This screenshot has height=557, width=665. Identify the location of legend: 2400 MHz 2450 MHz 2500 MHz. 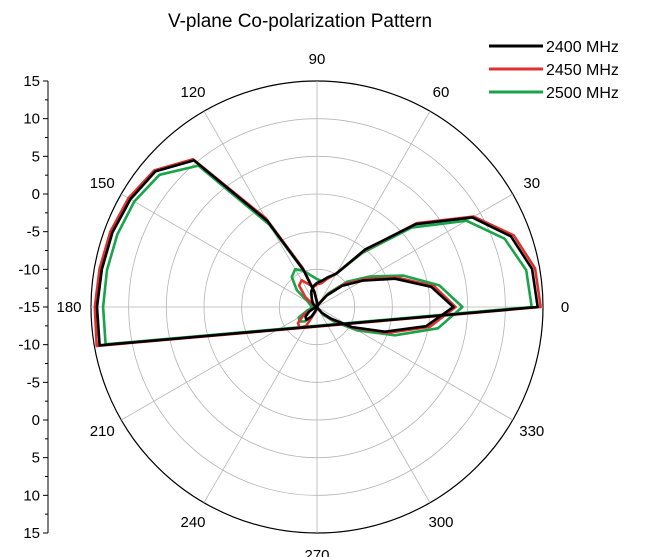
(554, 70).